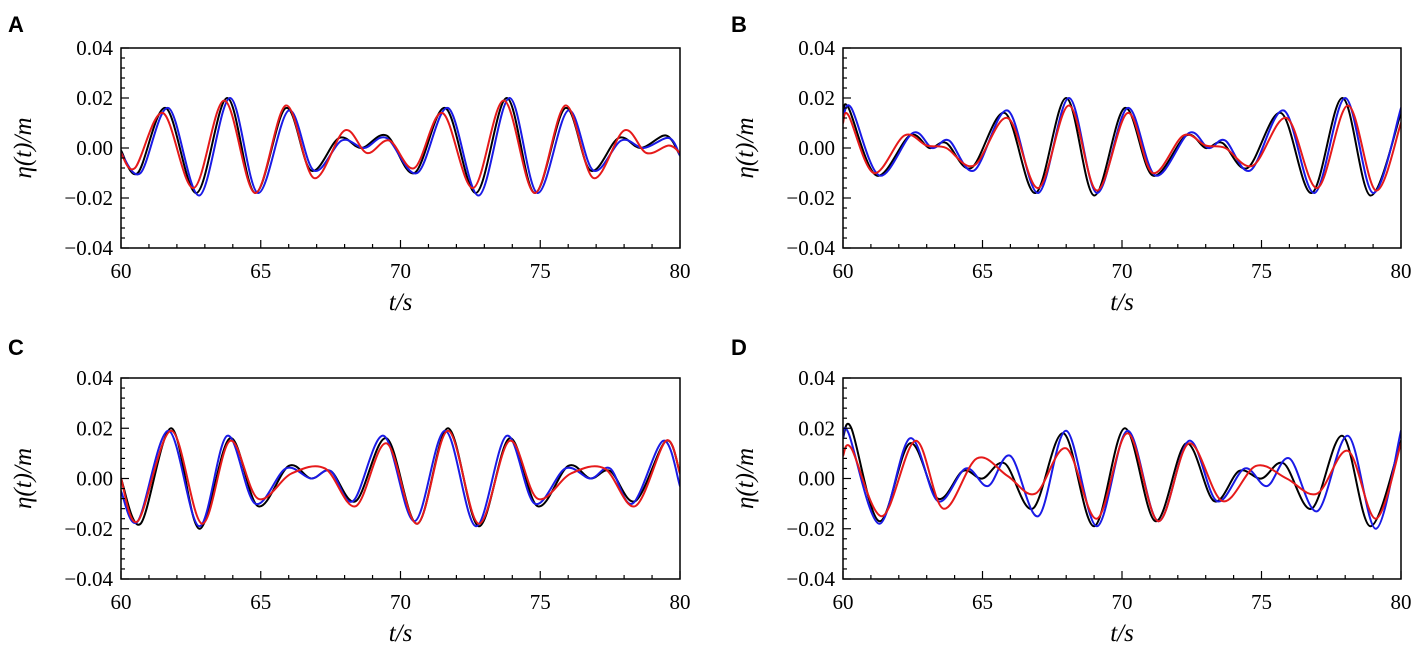  Describe the element at coordinates (16, 24) in the screenshot. I see `panel-label-a: A` at that location.